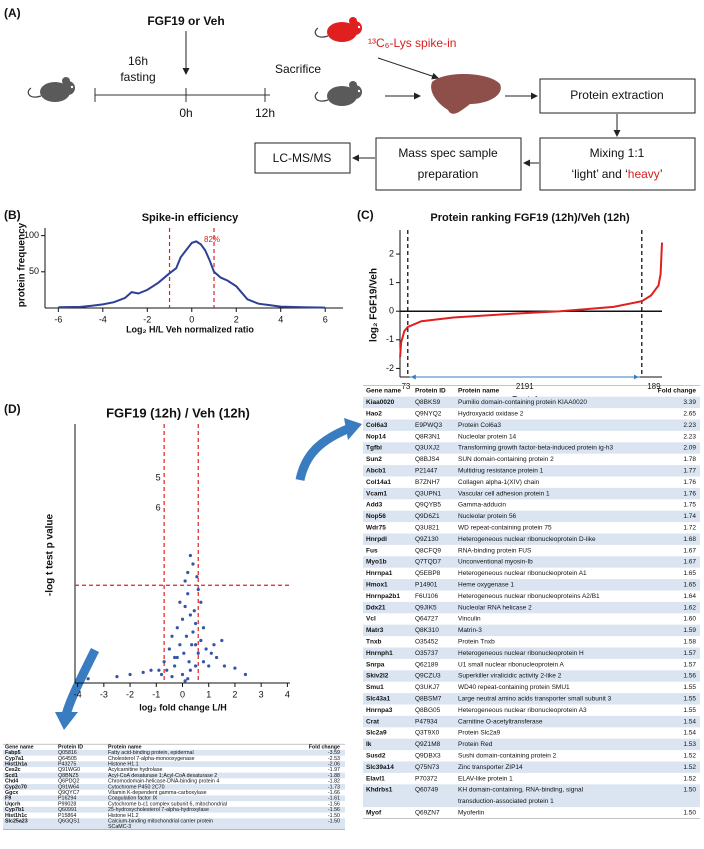 This screenshot has width=704, height=849. What do you see at coordinates (302, 158) in the screenshot?
I see `step-label: LC-MS/MS` at bounding box center [302, 158].